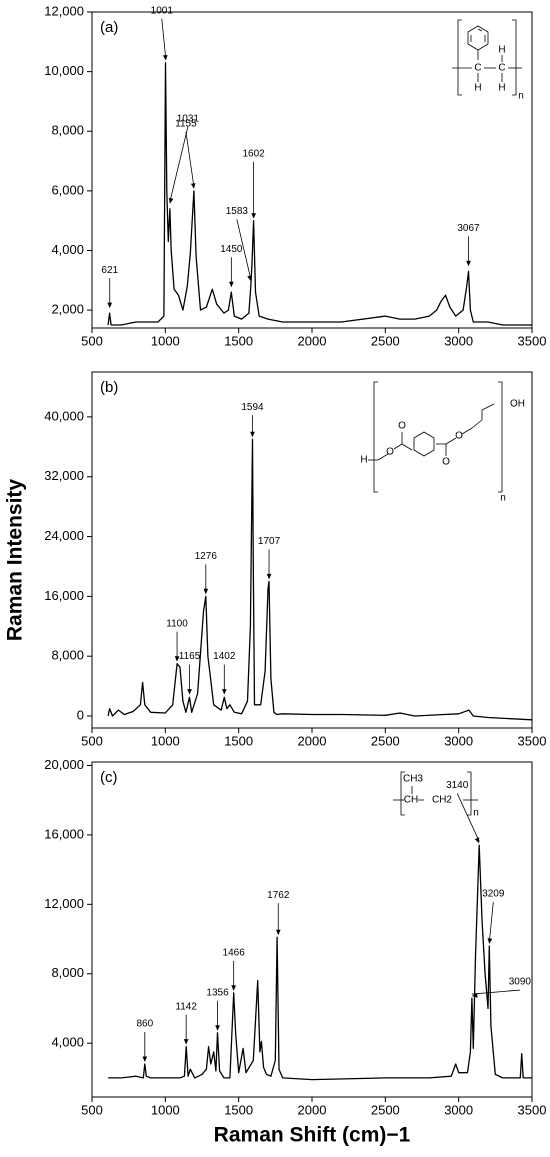 The height and width of the screenshot is (1157, 550). I want to click on annotation-label: 1762, so click(278, 895).